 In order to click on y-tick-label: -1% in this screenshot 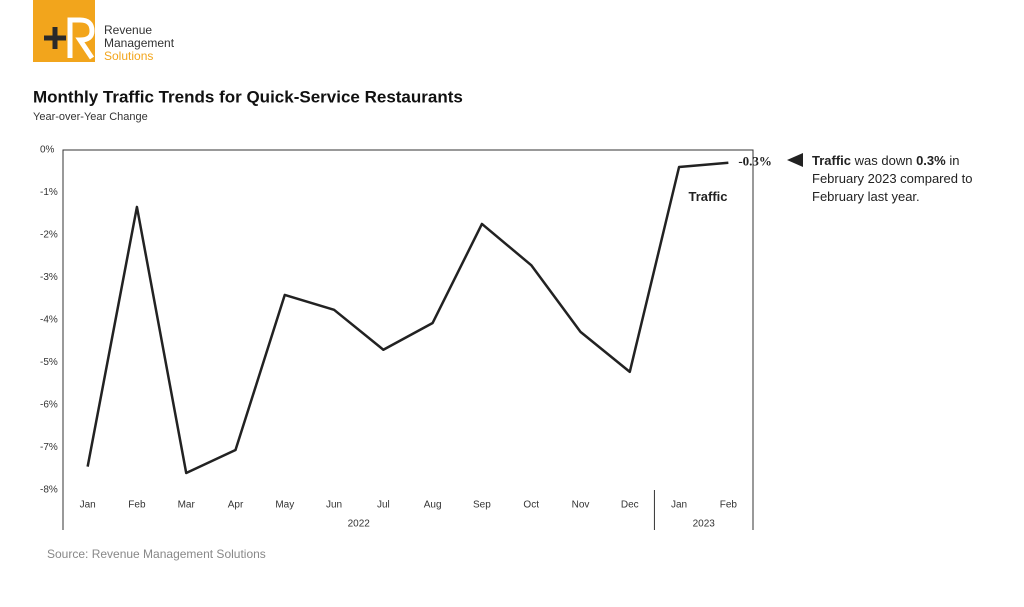, I will do `click(49, 192)`.